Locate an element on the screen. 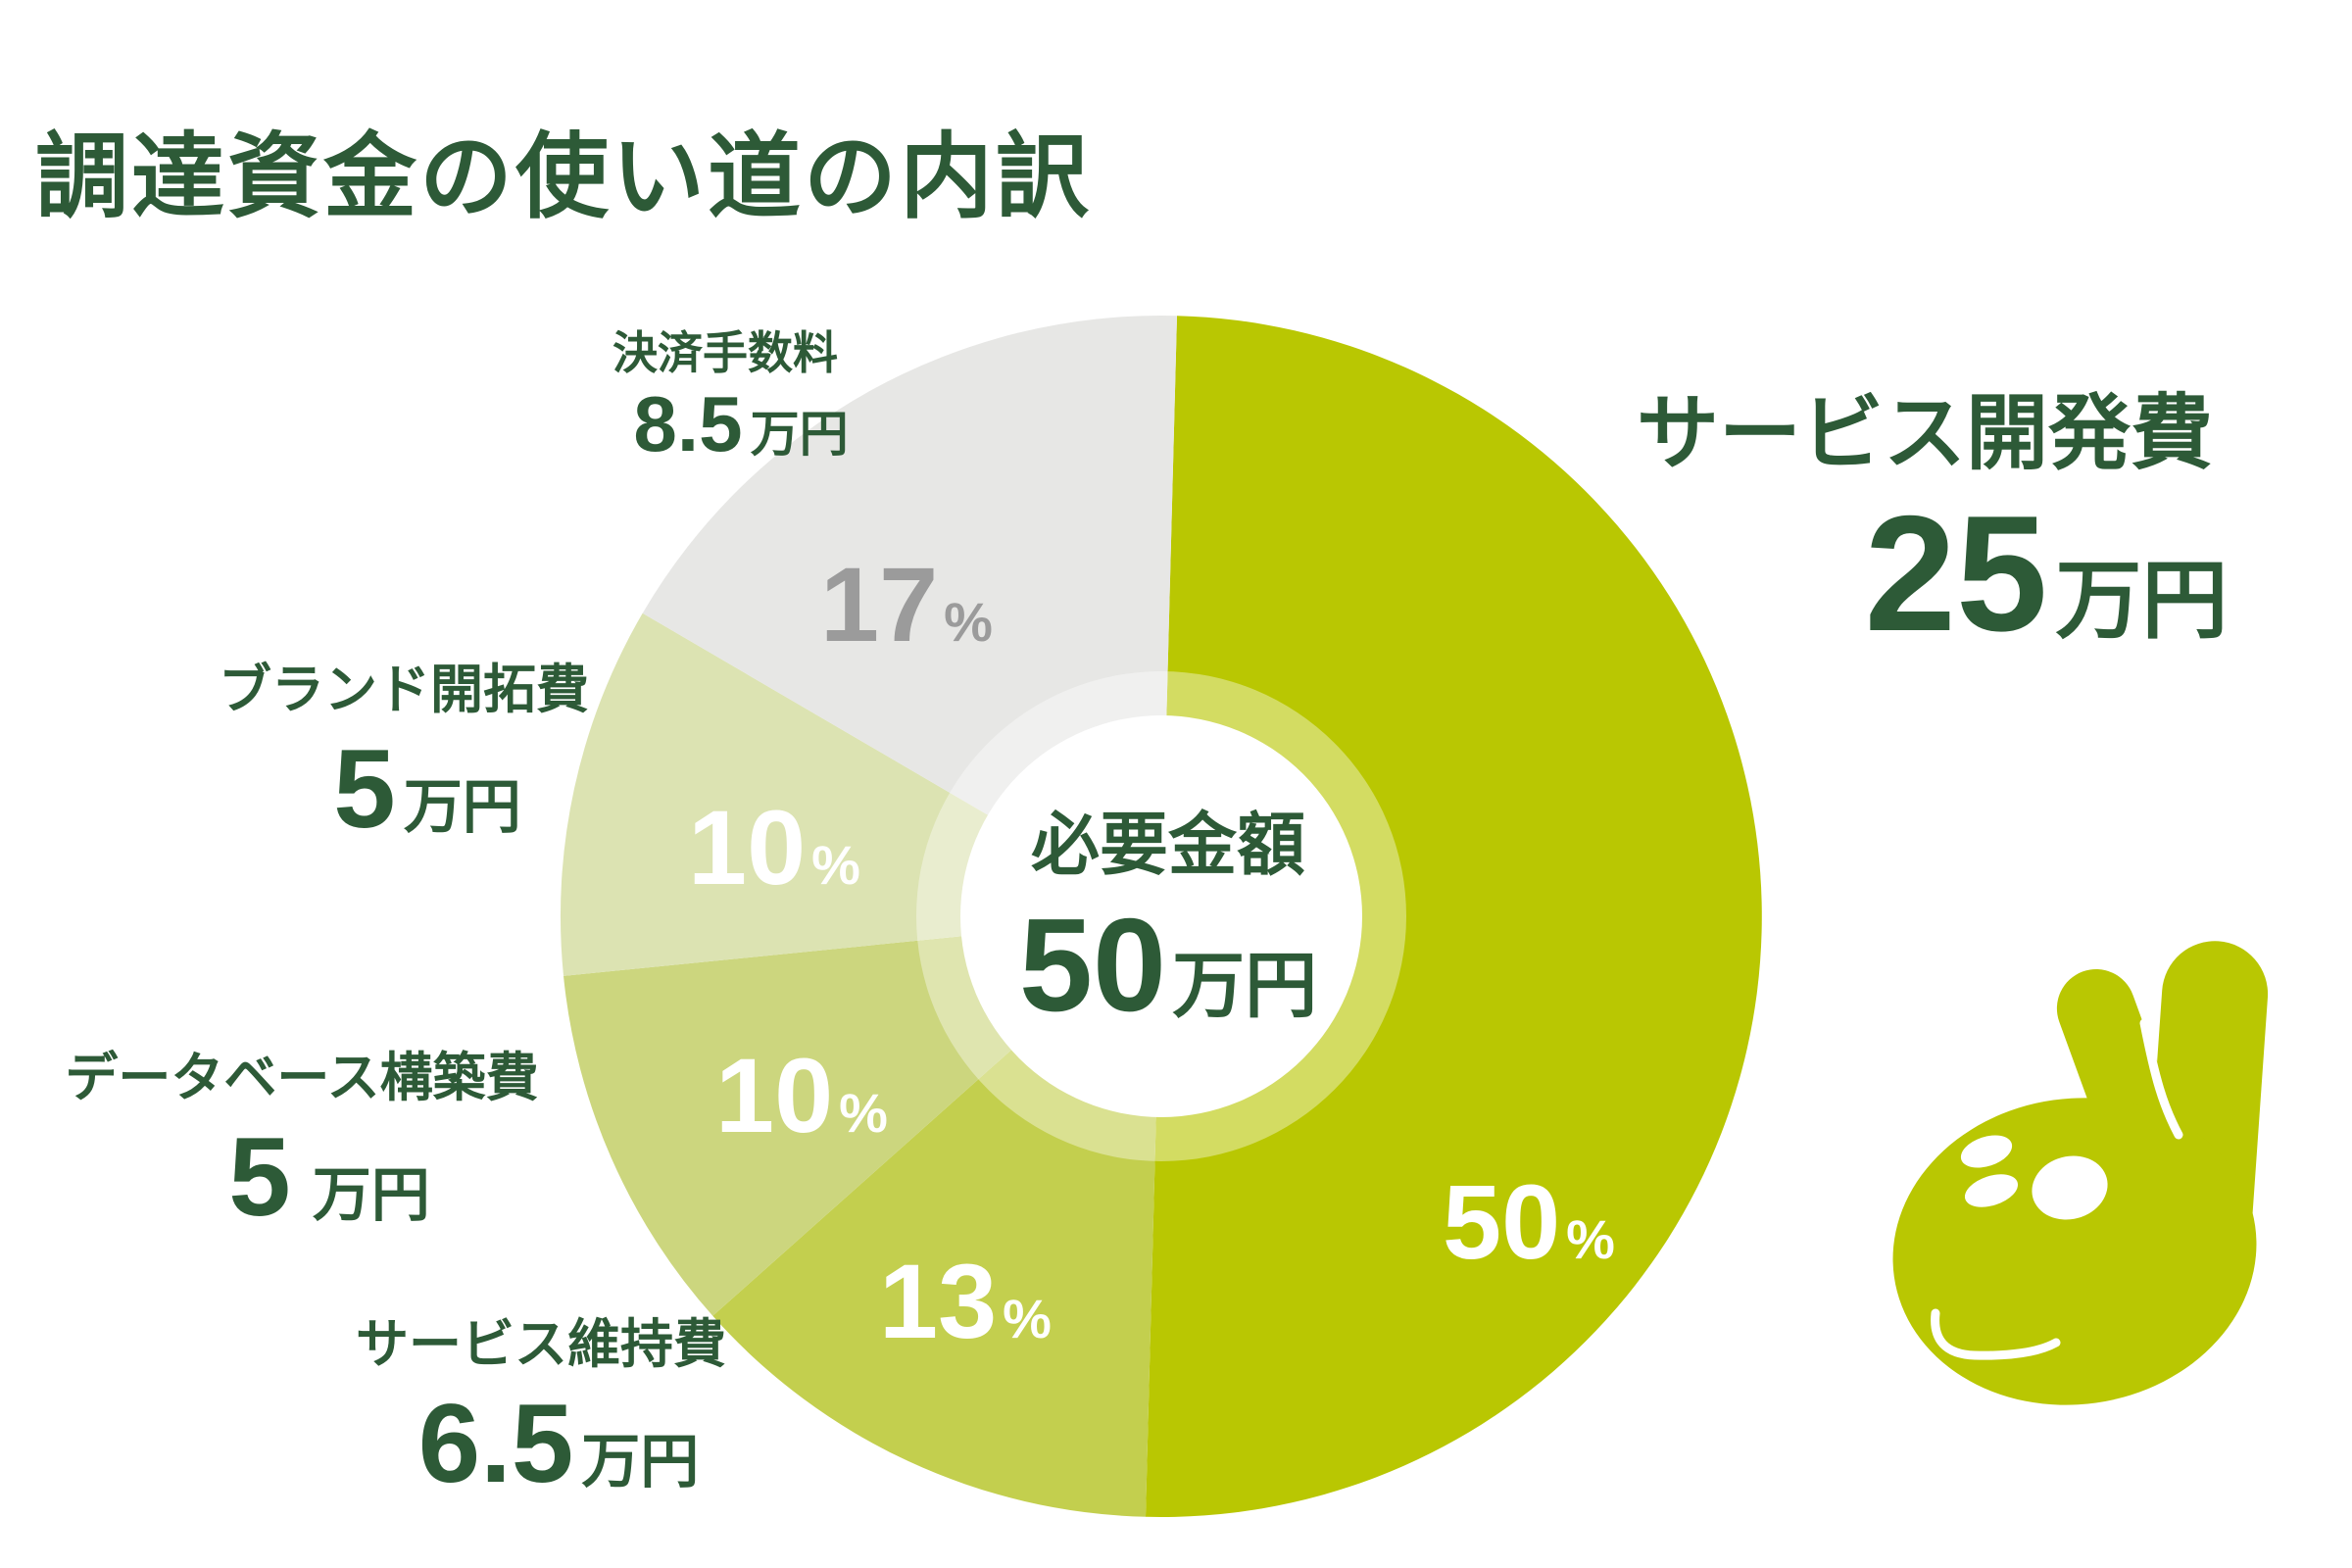  callout-database: データベース構築費 5 万円 is located at coordinates (301, 1141).